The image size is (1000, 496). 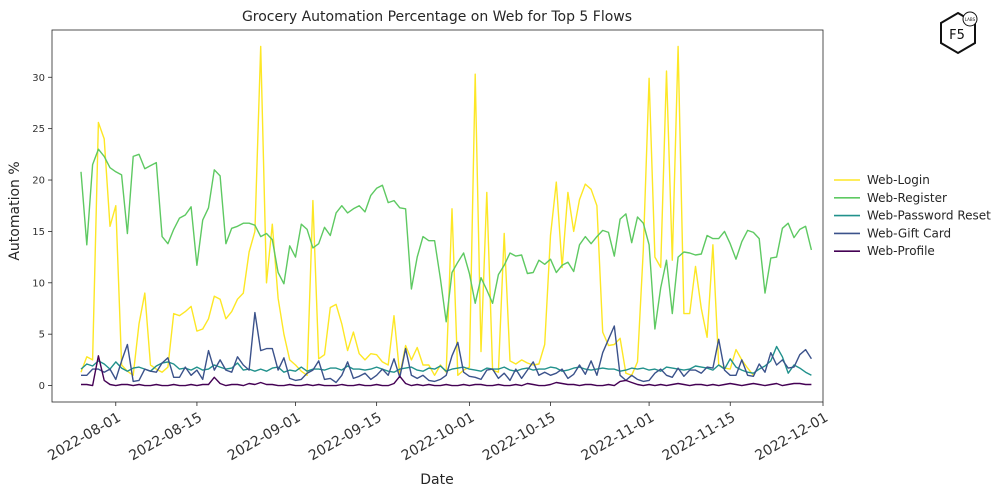 I want to click on y-tick-label: 15, so click(x=38, y=232).